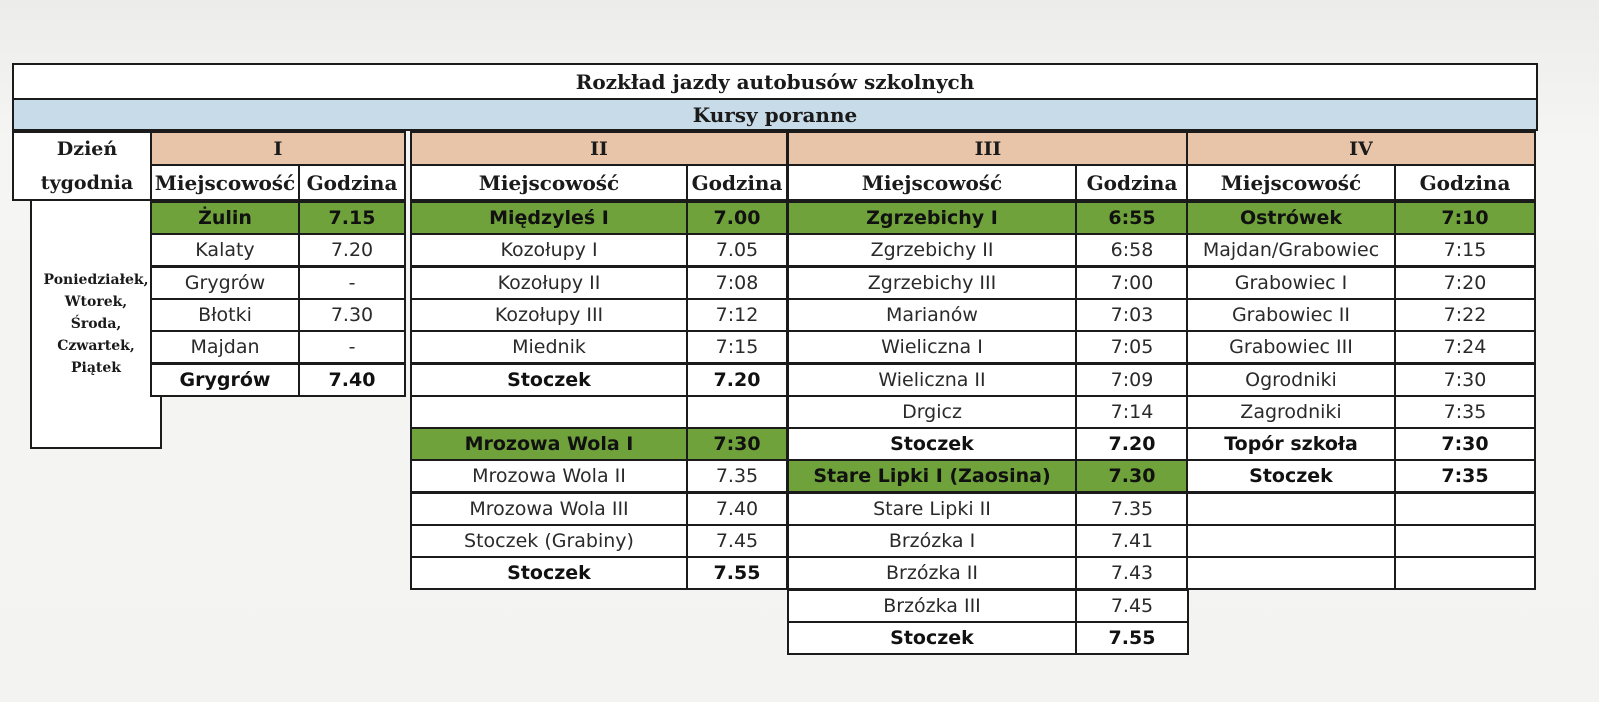 The height and width of the screenshot is (702, 1599). Describe the element at coordinates (1132, 218) in the screenshot. I see `stop-time: 6:55` at that location.